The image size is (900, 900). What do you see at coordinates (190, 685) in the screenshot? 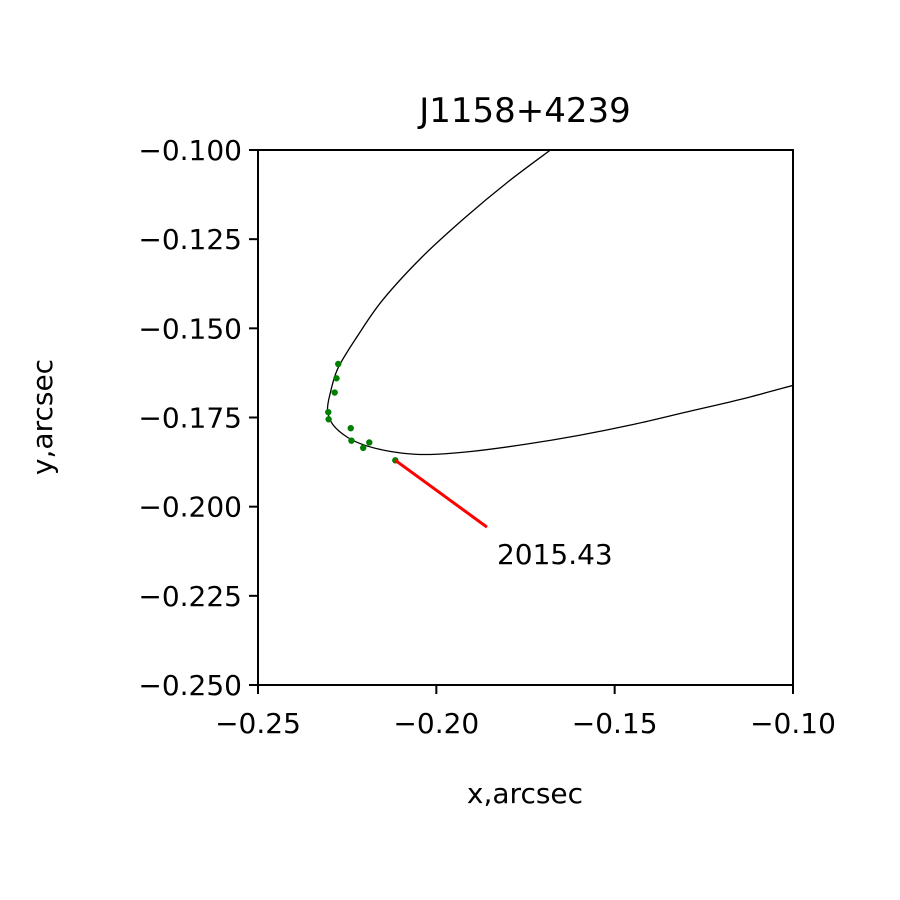
I see `y-tick-label: −0.250` at bounding box center [190, 685].